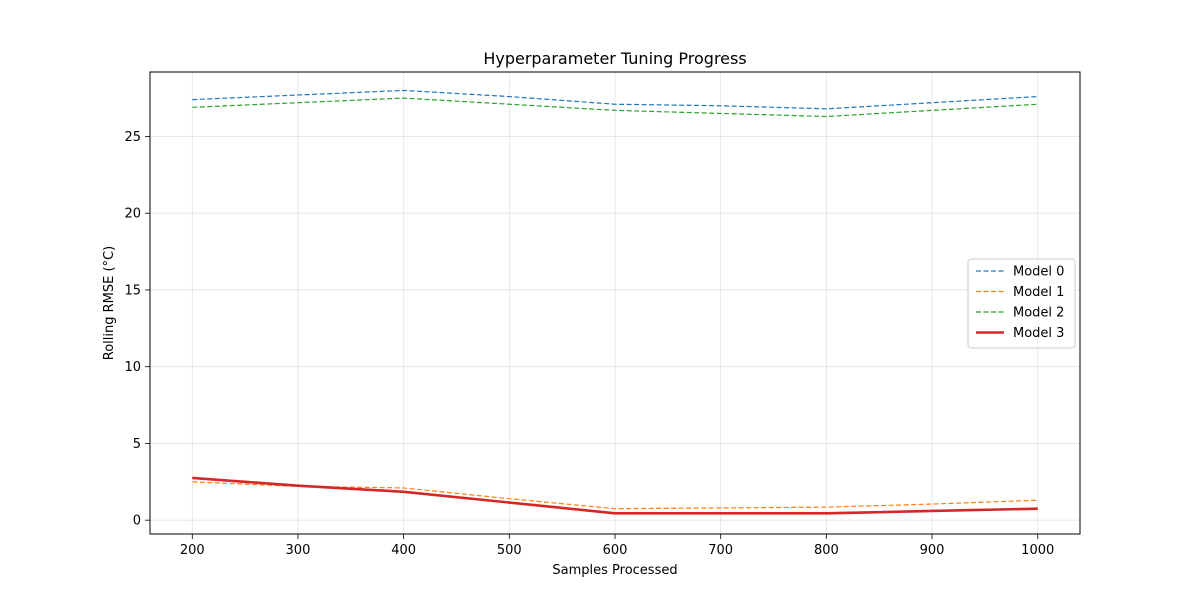 The image size is (1200, 600). What do you see at coordinates (1037, 550) in the screenshot?
I see `x-tick-label: 1000` at bounding box center [1037, 550].